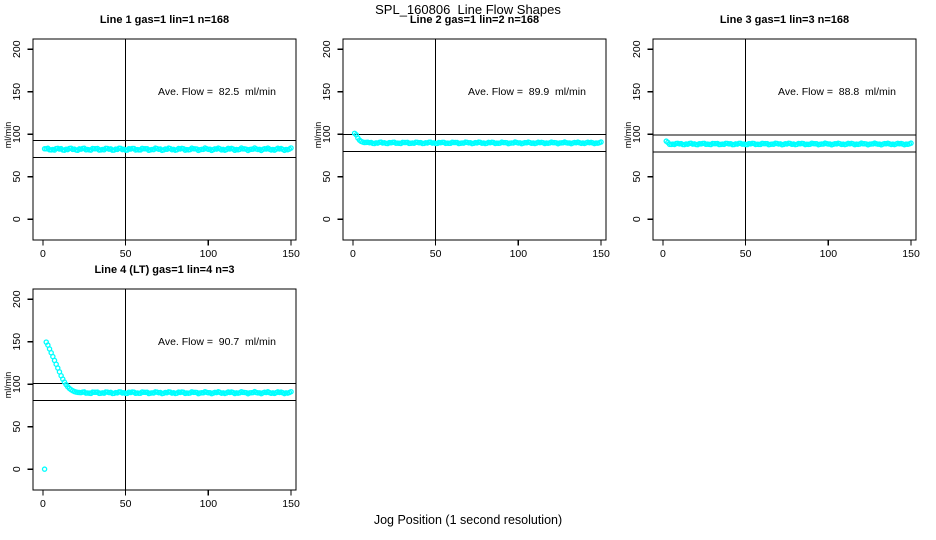  Describe the element at coordinates (164, 20) in the screenshot. I see `panel-line1-title: Line 1 gas=1 lin=1 n=168` at that location.